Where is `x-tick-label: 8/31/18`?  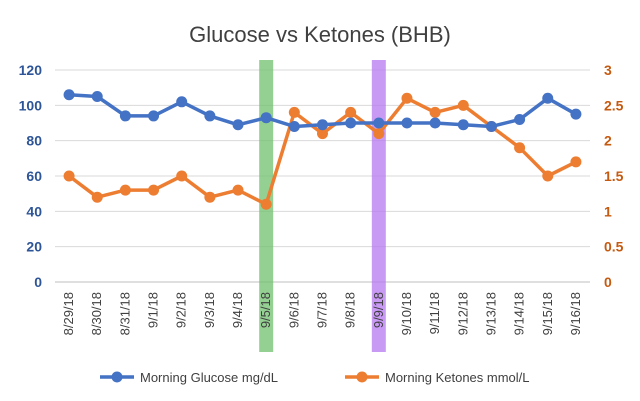 x-tick-label: 8/31/18 is located at coordinates (124, 313).